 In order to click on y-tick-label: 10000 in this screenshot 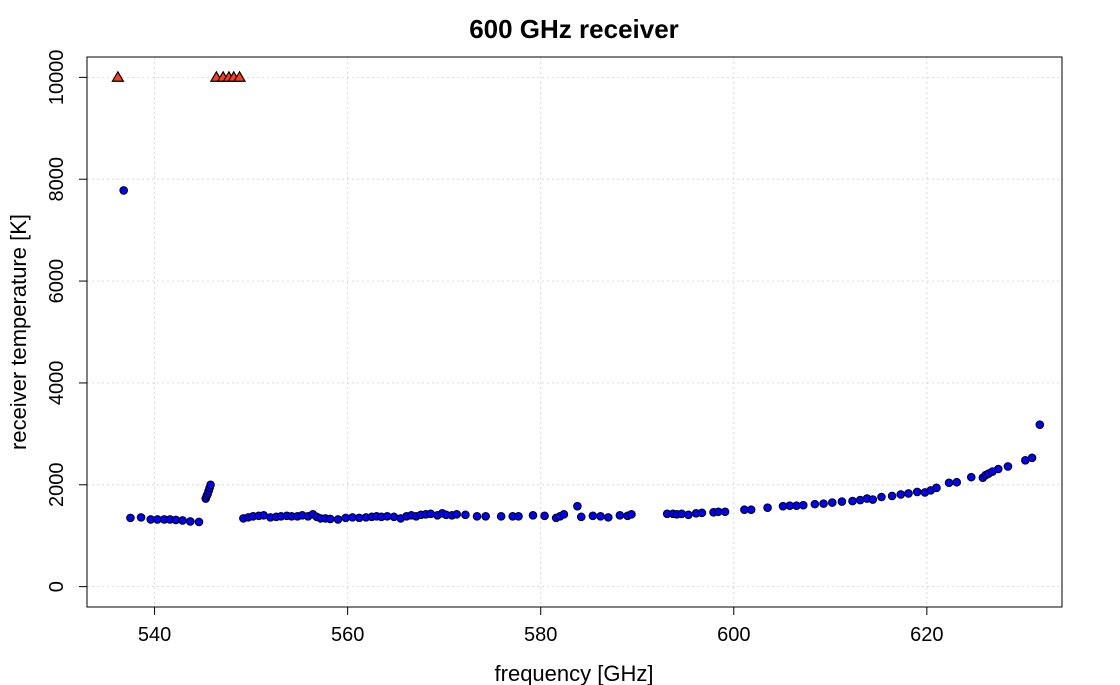, I will do `click(57, 78)`.